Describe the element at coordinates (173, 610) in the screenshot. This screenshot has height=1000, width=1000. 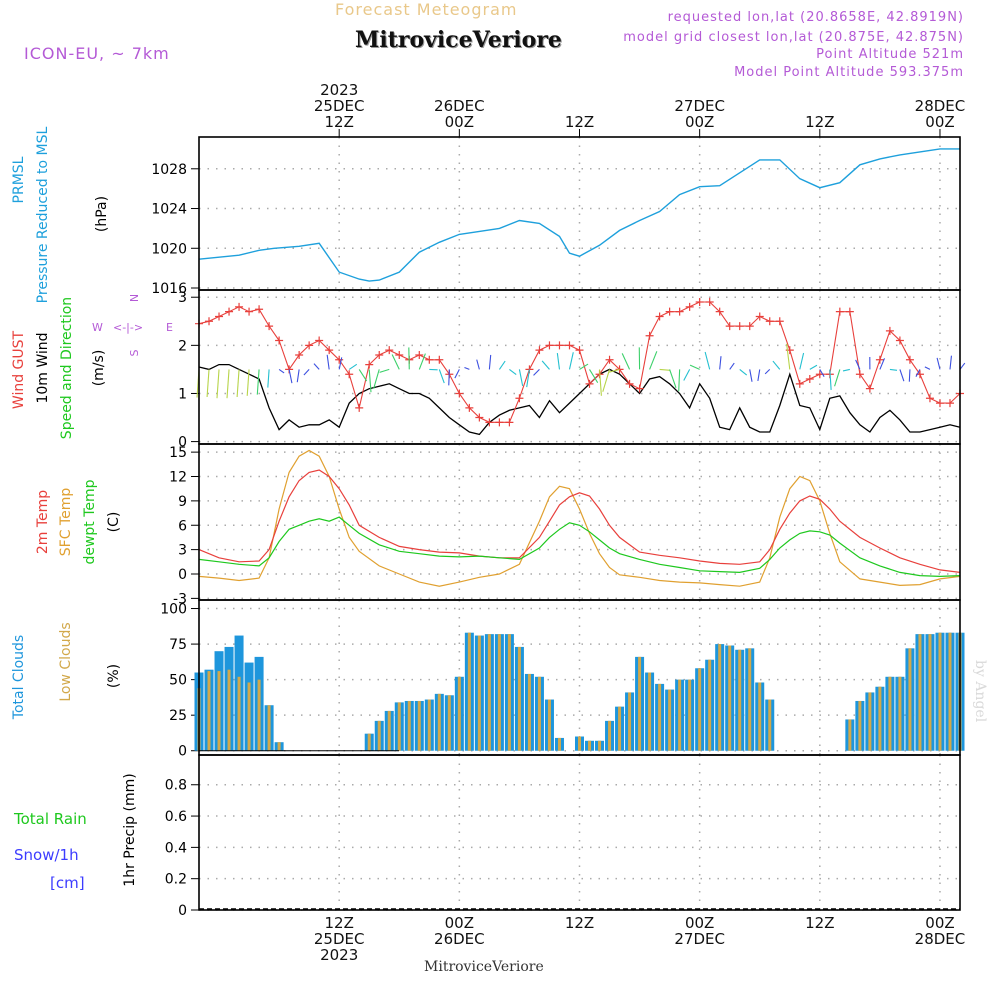
I see `y-tick-label: 100` at that location.